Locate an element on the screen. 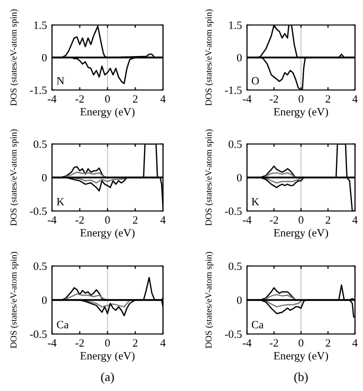 This screenshot has height=391, width=363. annotation: O is located at coordinates (255, 80).